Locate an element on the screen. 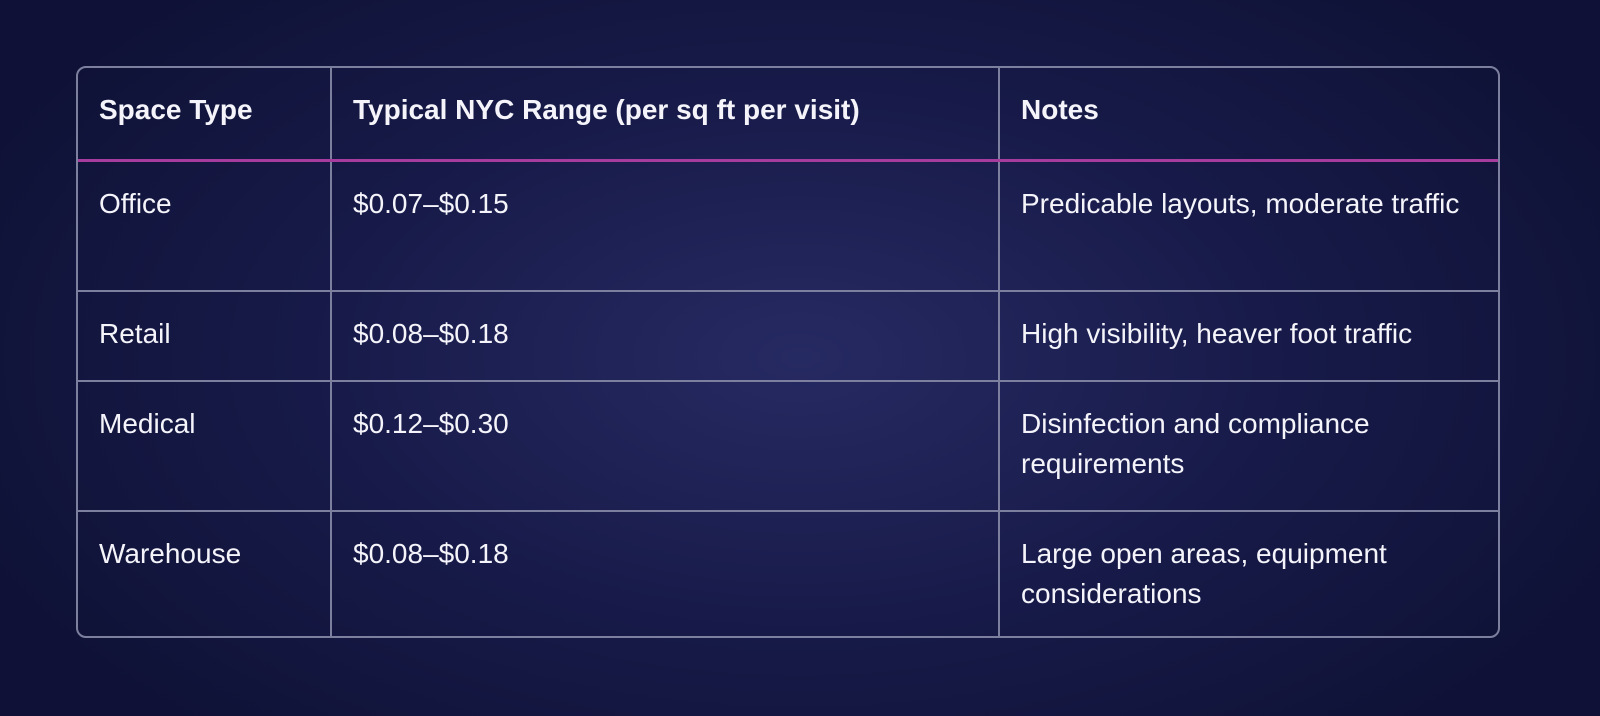 Image resolution: width=1600 pixels, height=716 pixels. cell-notes: High visibility, heaver foot traffic is located at coordinates (1248, 336).